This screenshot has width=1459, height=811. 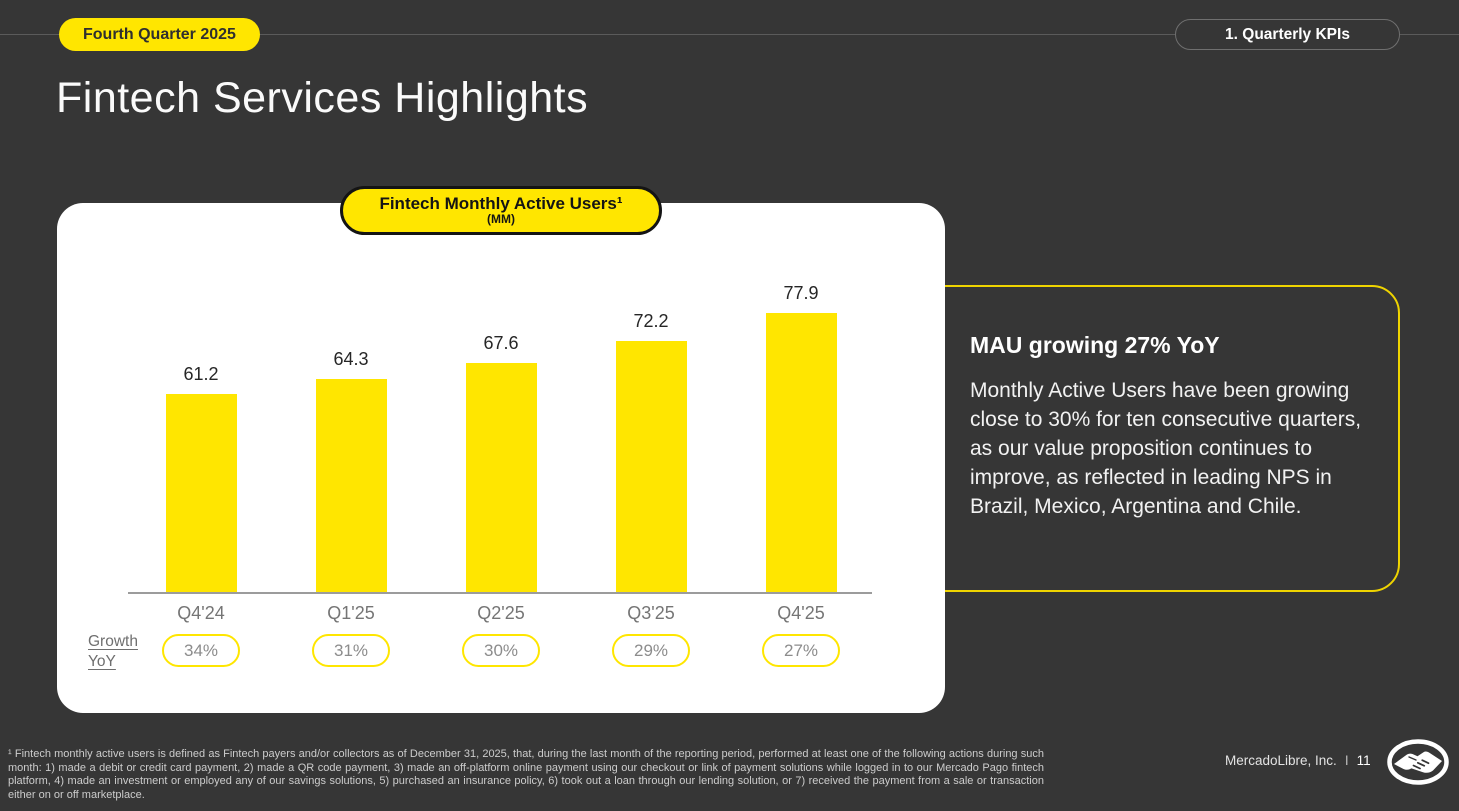 I want to click on mercadolibre-handshake-logo-icon, so click(x=1418, y=762).